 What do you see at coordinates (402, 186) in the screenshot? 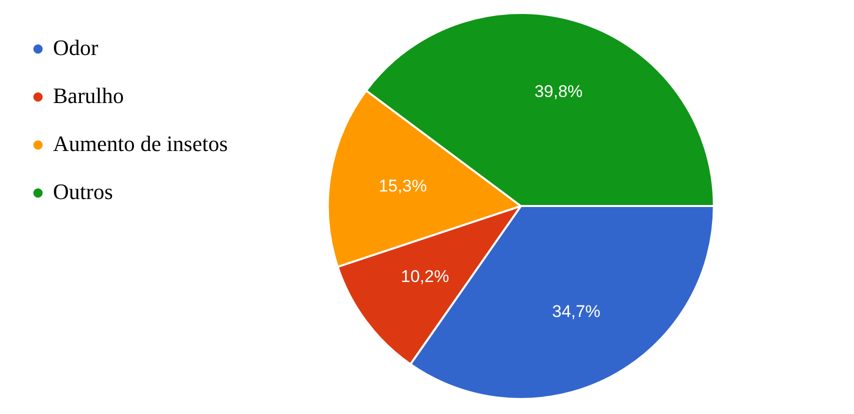
I see `data-label: 15,3%` at bounding box center [402, 186].